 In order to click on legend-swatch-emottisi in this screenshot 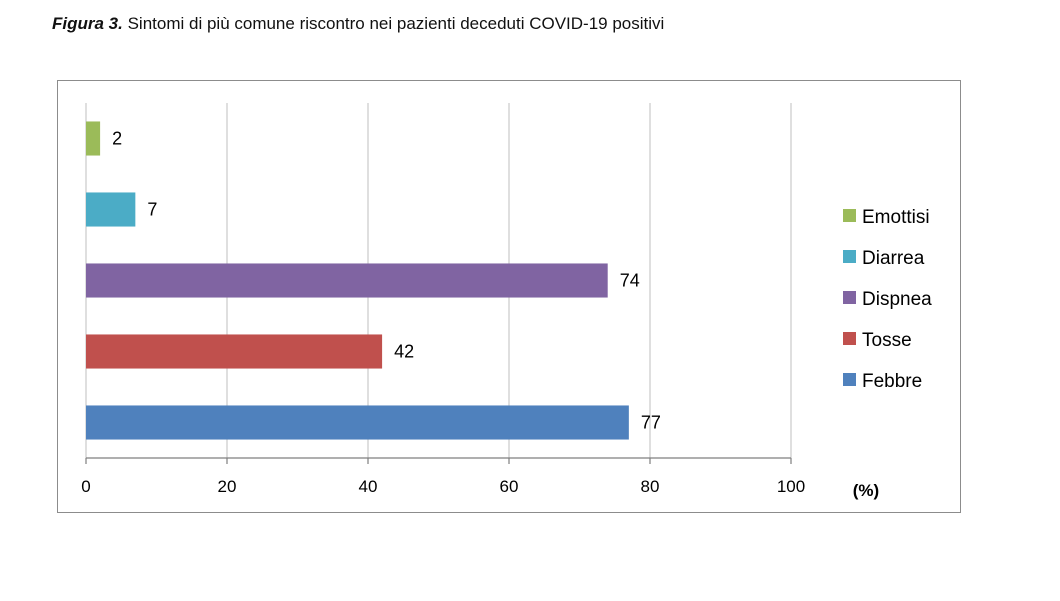, I will do `click(849, 215)`.